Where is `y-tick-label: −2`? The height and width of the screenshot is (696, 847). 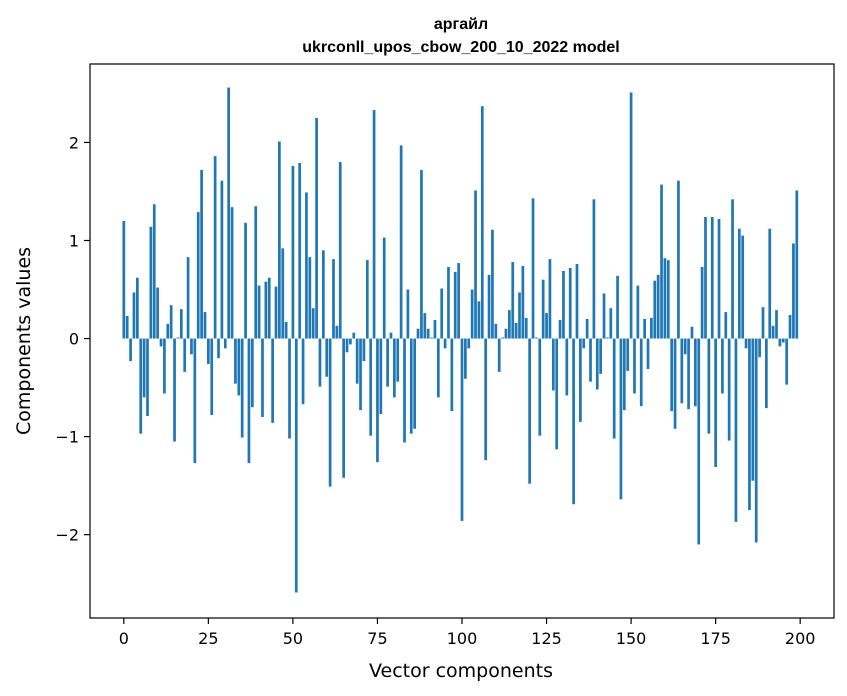 y-tick-label: −2 is located at coordinates (67, 535).